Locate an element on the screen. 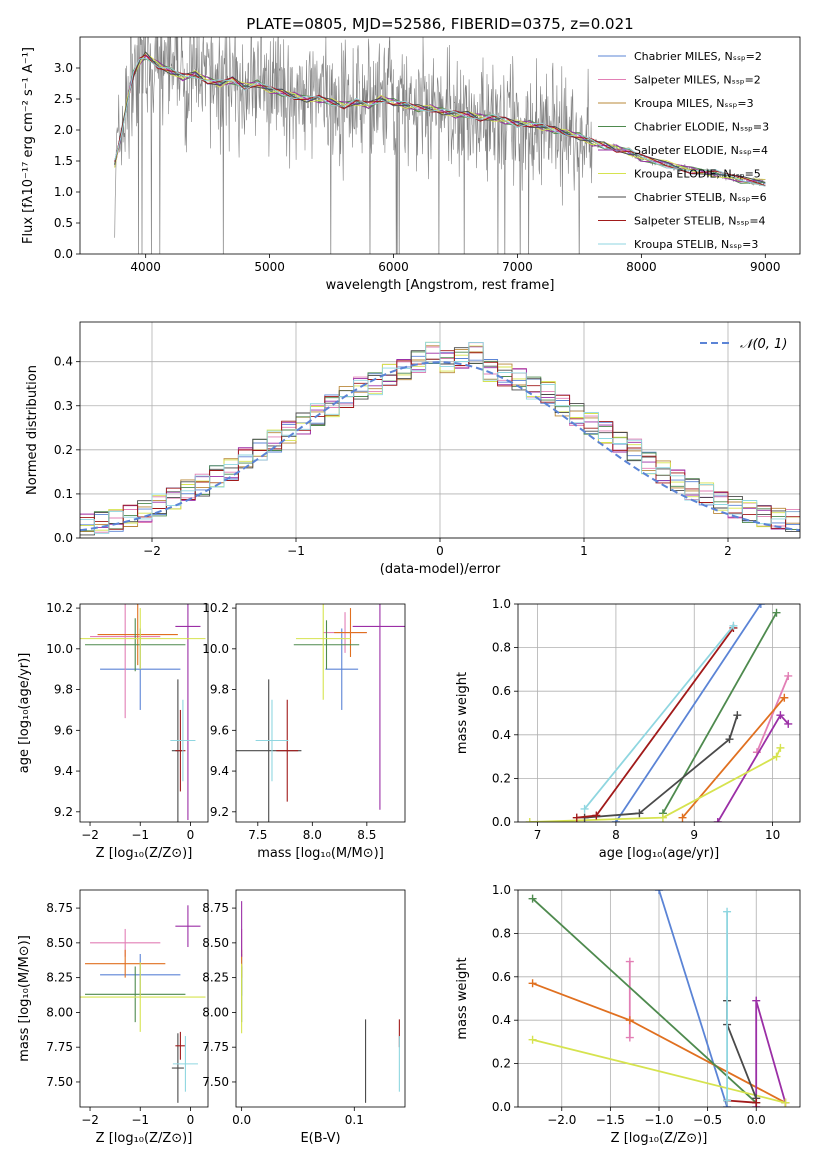  y-tick-label: 7.50 is located at coordinates (59, 1082).